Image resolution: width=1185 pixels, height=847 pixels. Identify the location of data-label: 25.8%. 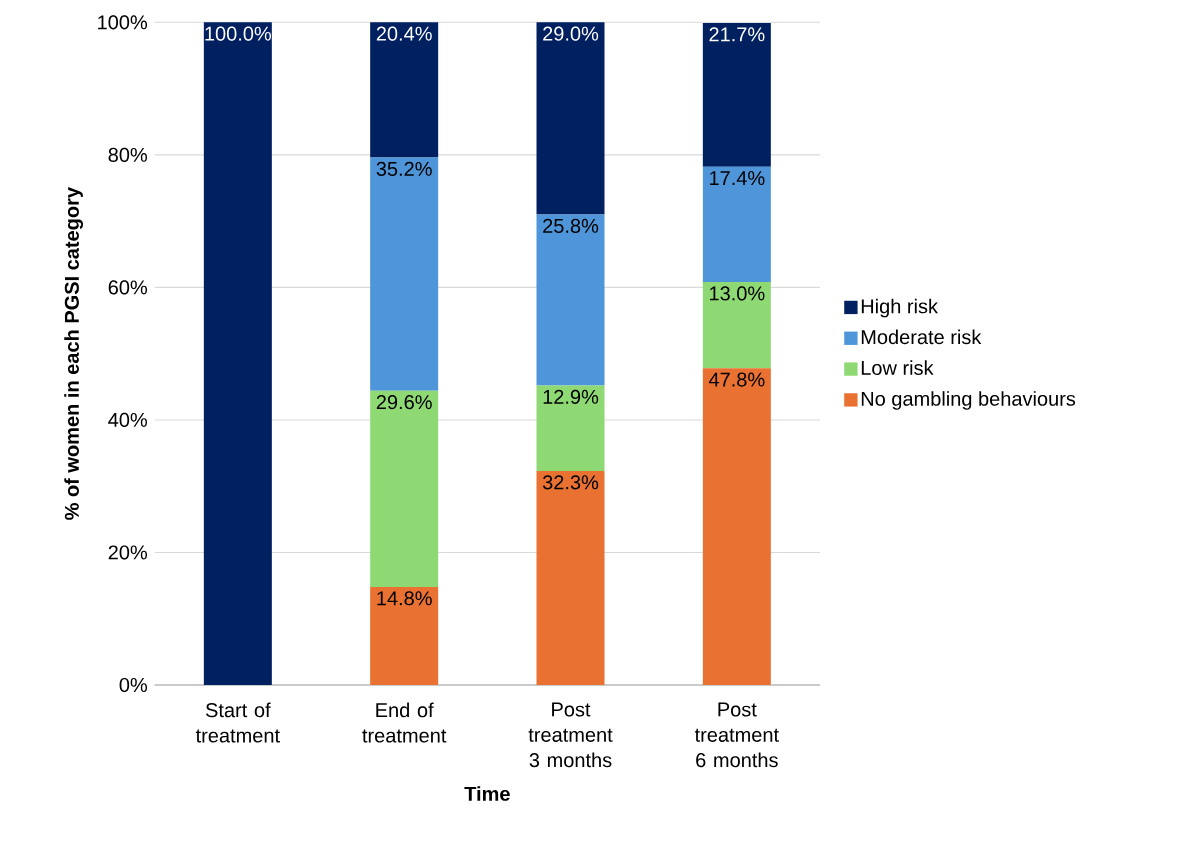
(571, 225).